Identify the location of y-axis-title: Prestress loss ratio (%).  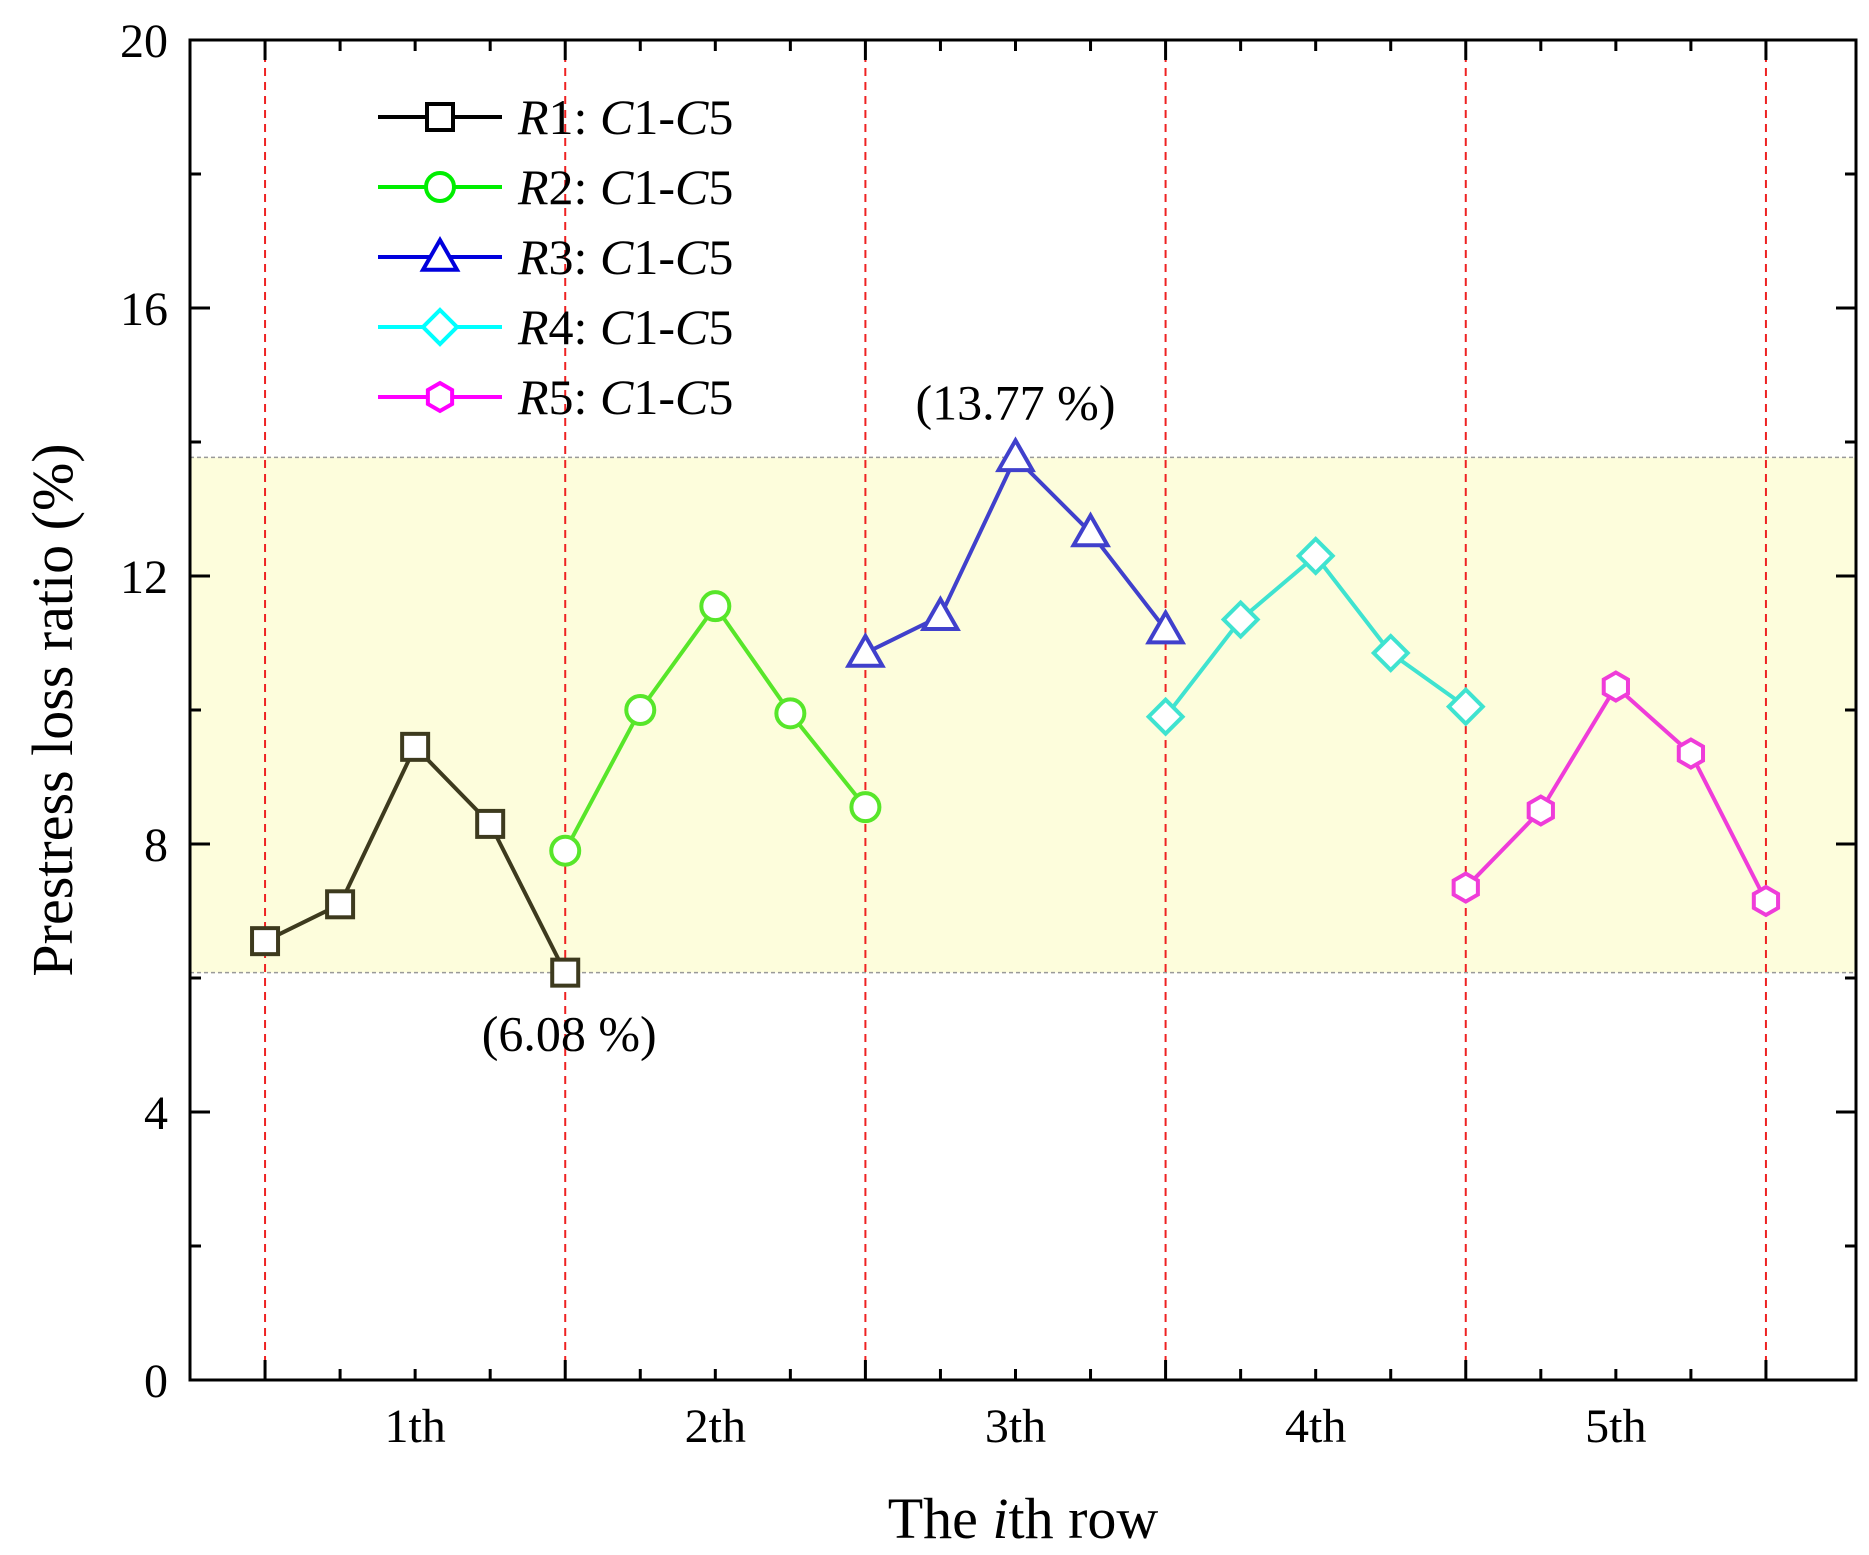
(52, 709).